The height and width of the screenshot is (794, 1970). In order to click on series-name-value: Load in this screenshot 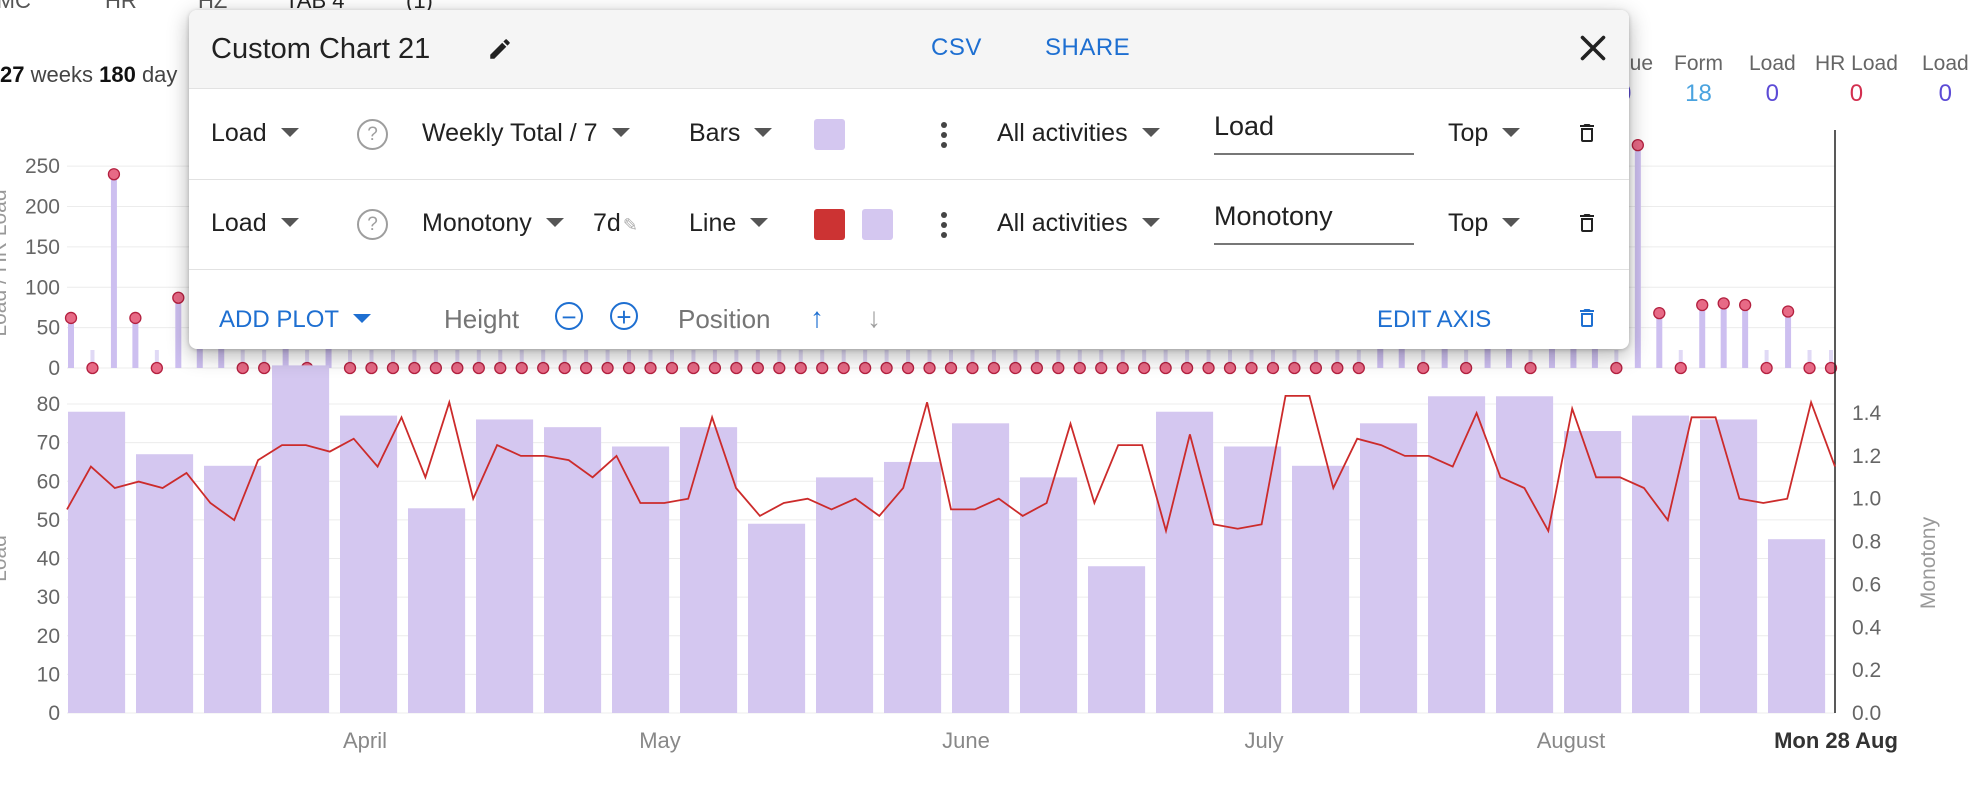, I will do `click(1244, 126)`.